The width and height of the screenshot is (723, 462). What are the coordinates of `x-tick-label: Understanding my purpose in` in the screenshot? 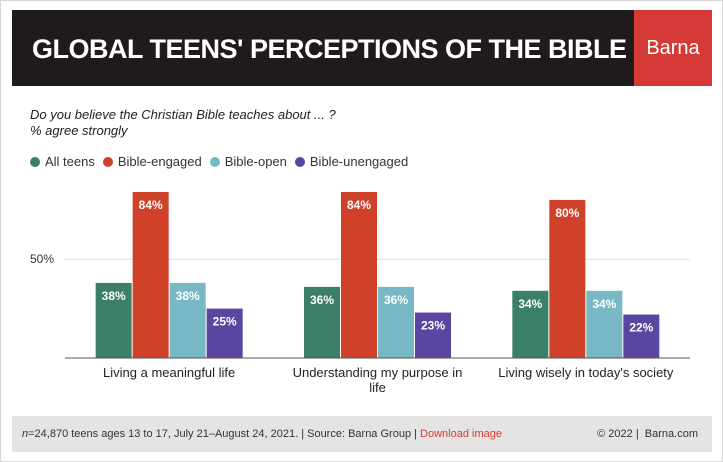 It's located at (378, 372).